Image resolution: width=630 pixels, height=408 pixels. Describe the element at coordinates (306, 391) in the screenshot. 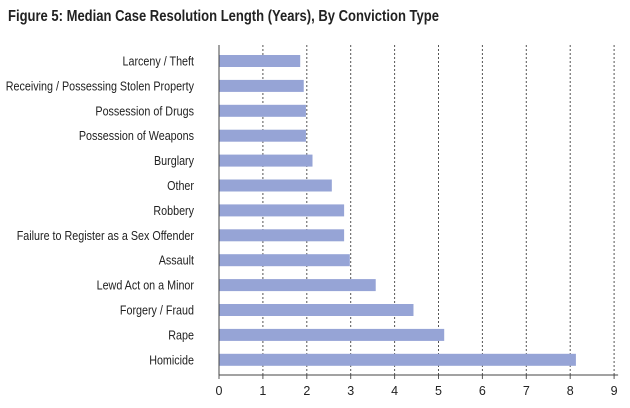

I see `x-tick-label: 2` at that location.